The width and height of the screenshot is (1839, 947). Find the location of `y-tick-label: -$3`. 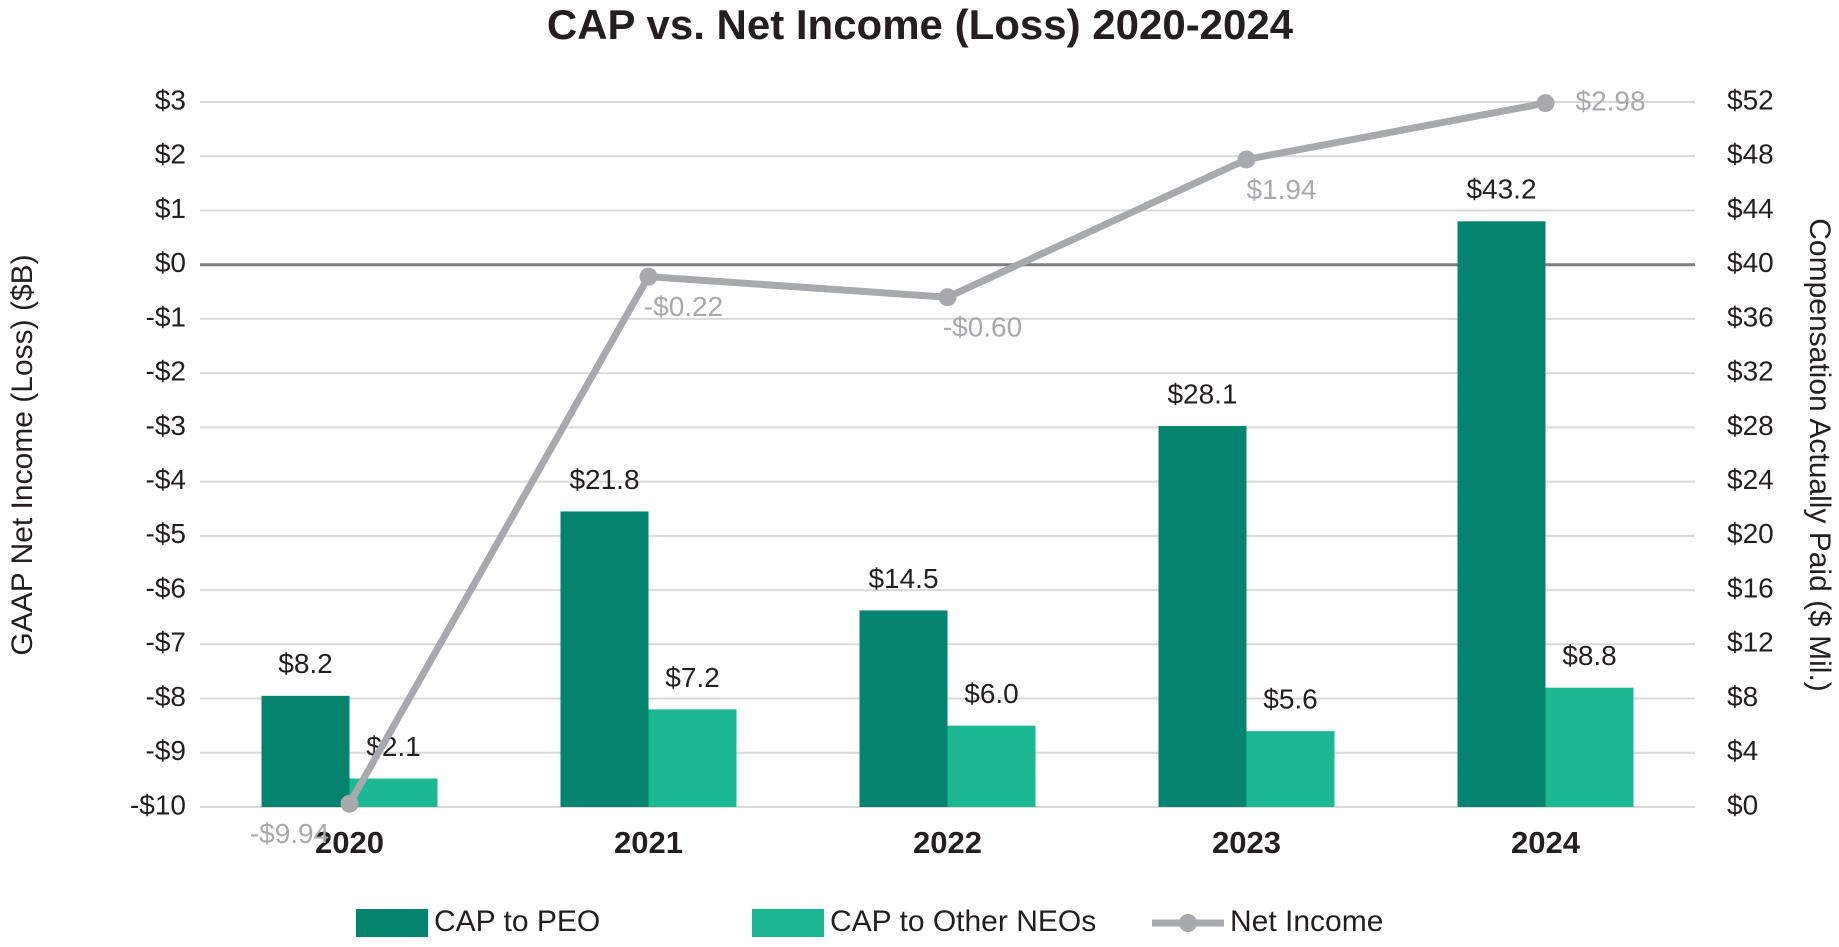

y-tick-label: -$3 is located at coordinates (166, 425).